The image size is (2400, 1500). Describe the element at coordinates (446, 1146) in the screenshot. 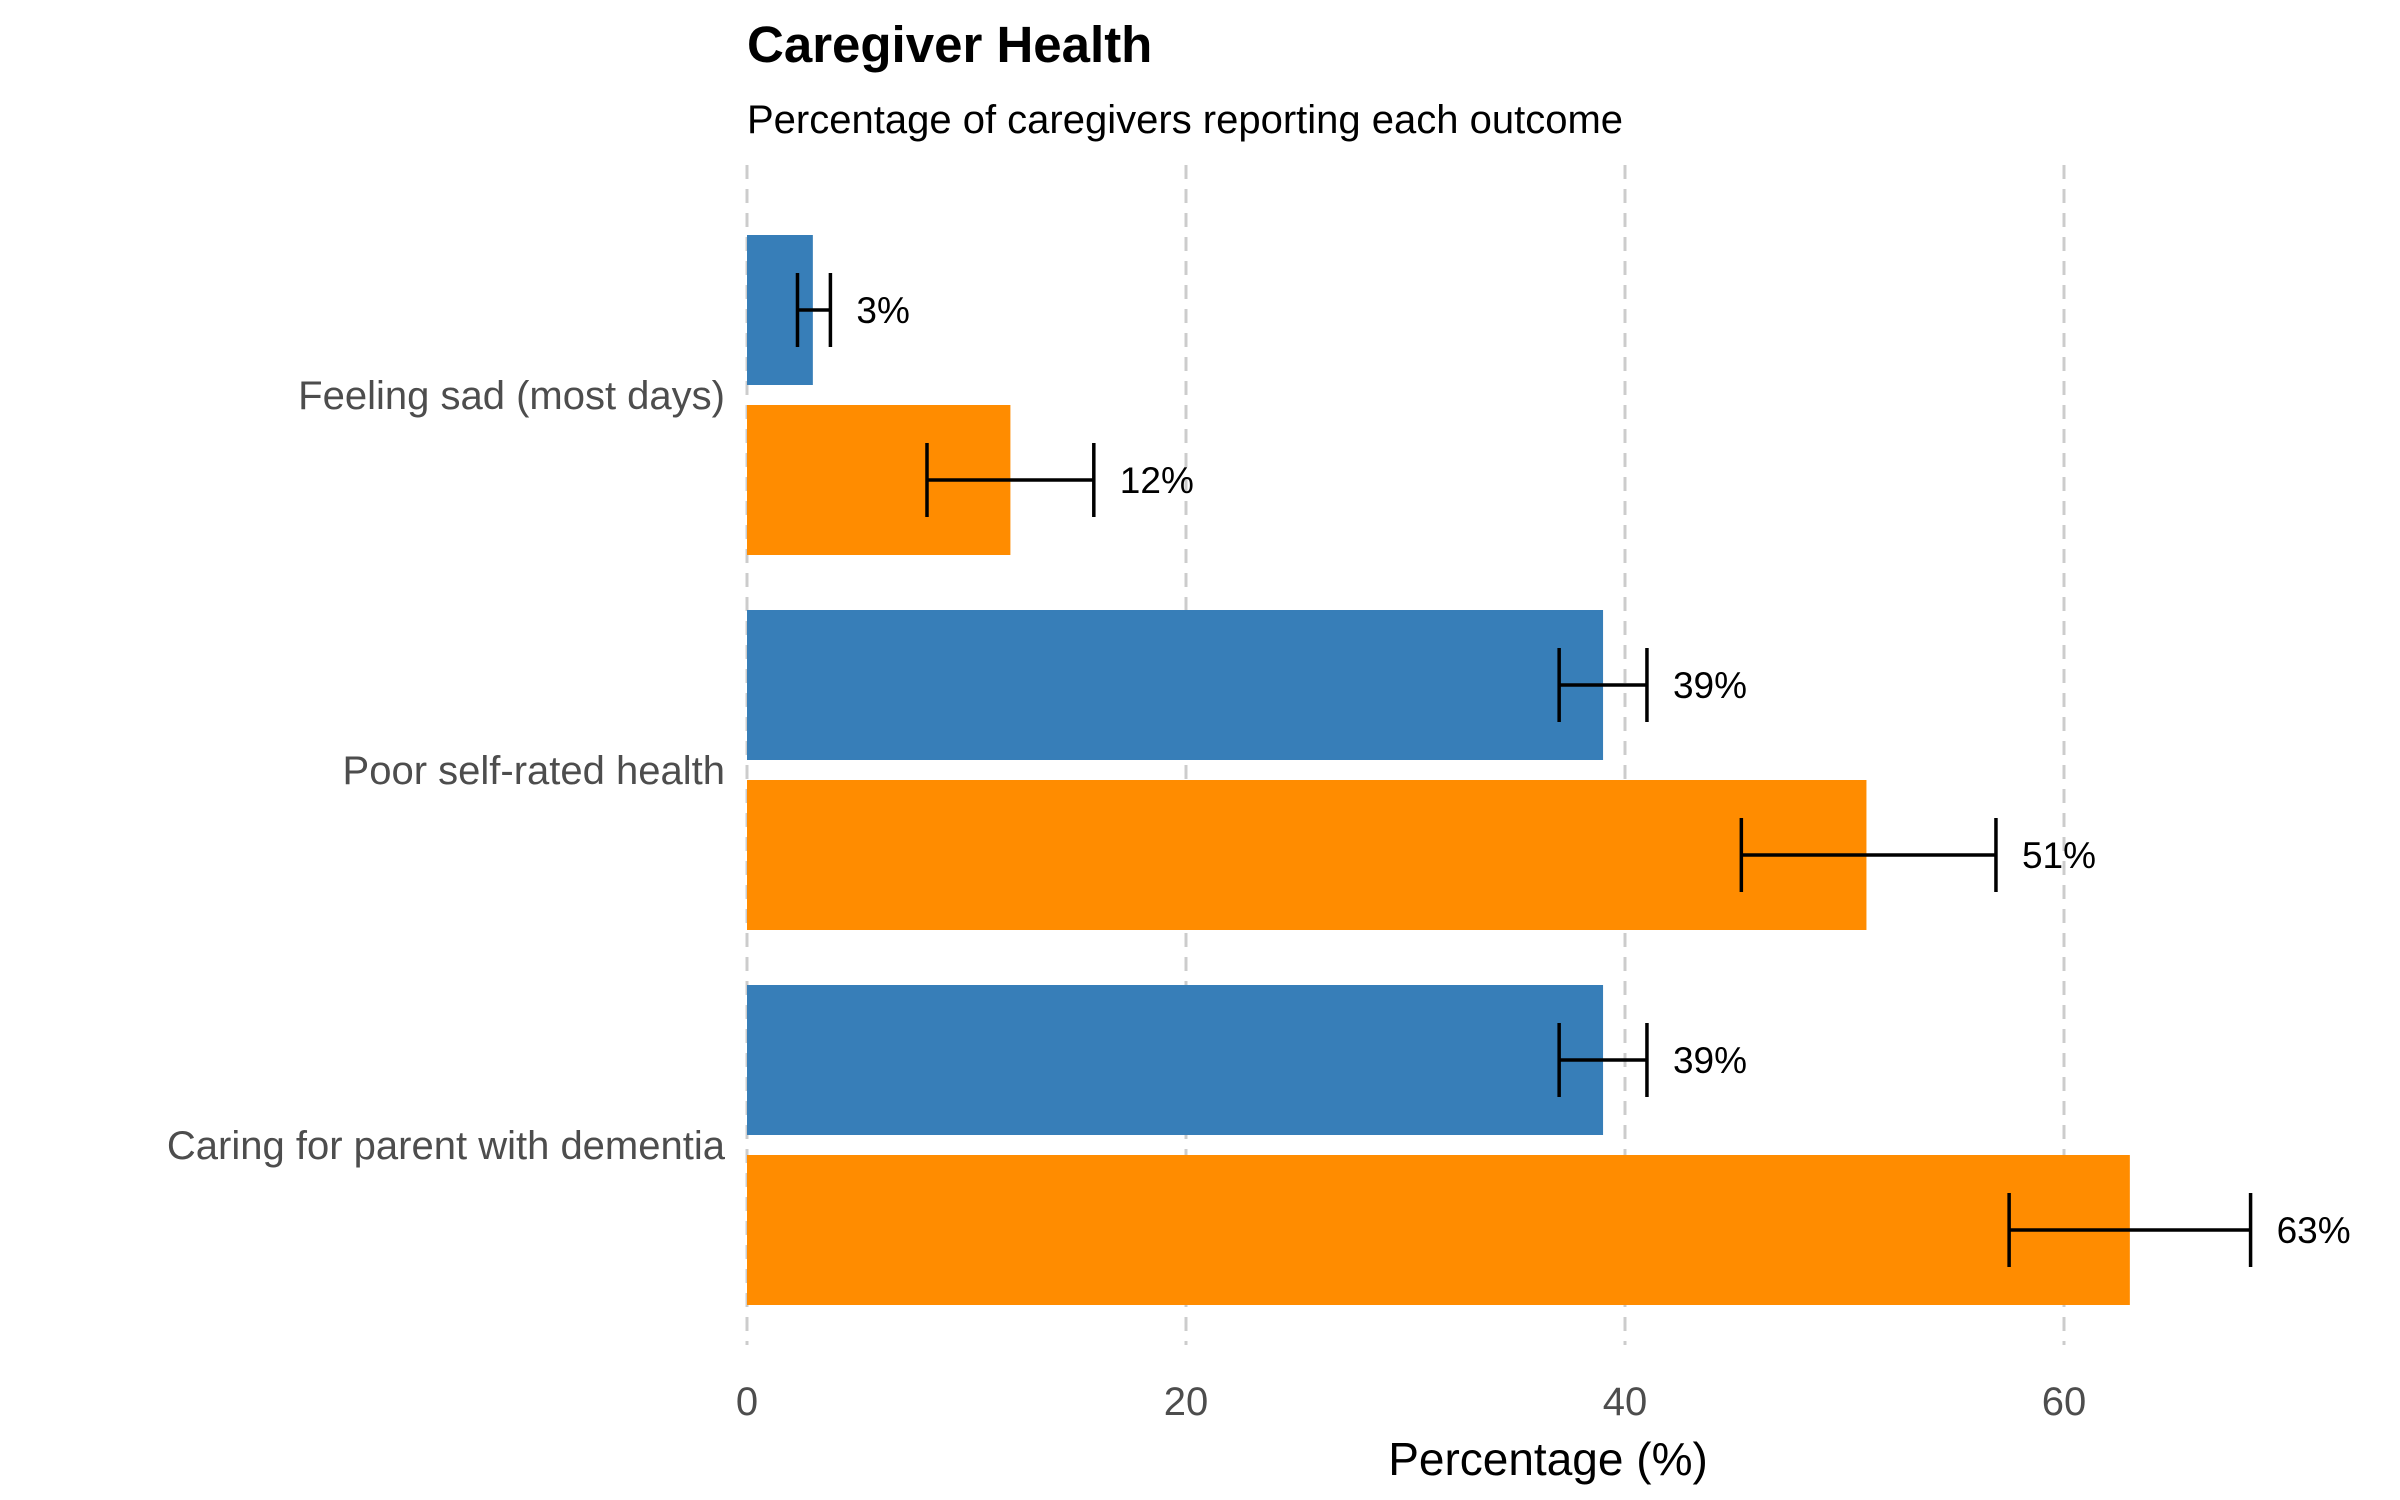

I see `category-label: Caring for parent with dementia` at that location.